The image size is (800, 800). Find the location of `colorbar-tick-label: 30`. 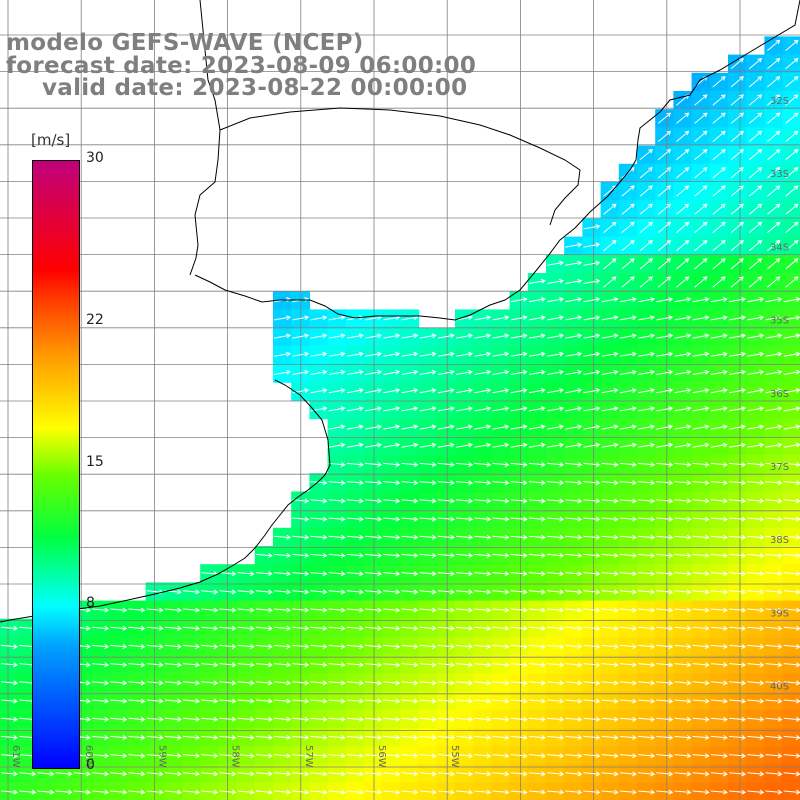

colorbar-tick-label: 30 is located at coordinates (95, 158).